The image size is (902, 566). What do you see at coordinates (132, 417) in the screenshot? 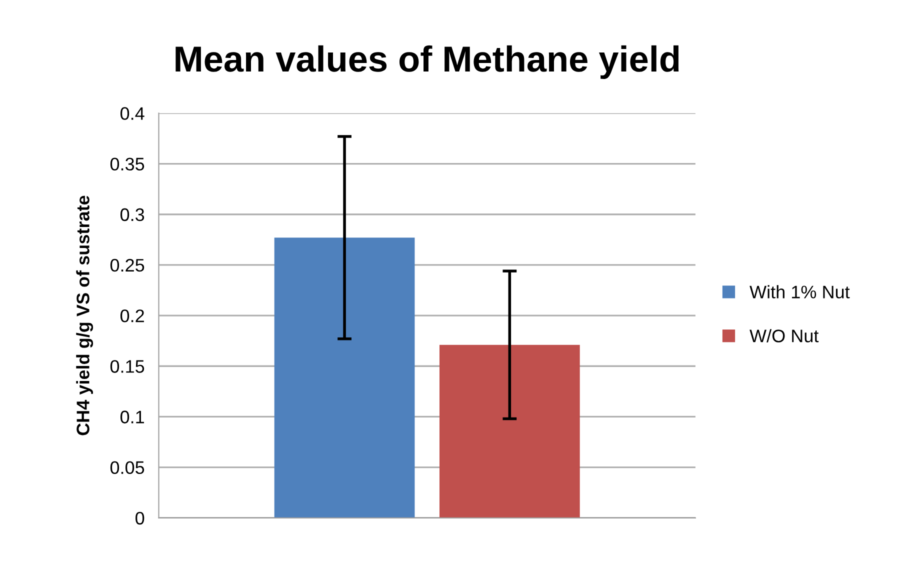
I see `y-tick-label: 0.1` at bounding box center [132, 417].